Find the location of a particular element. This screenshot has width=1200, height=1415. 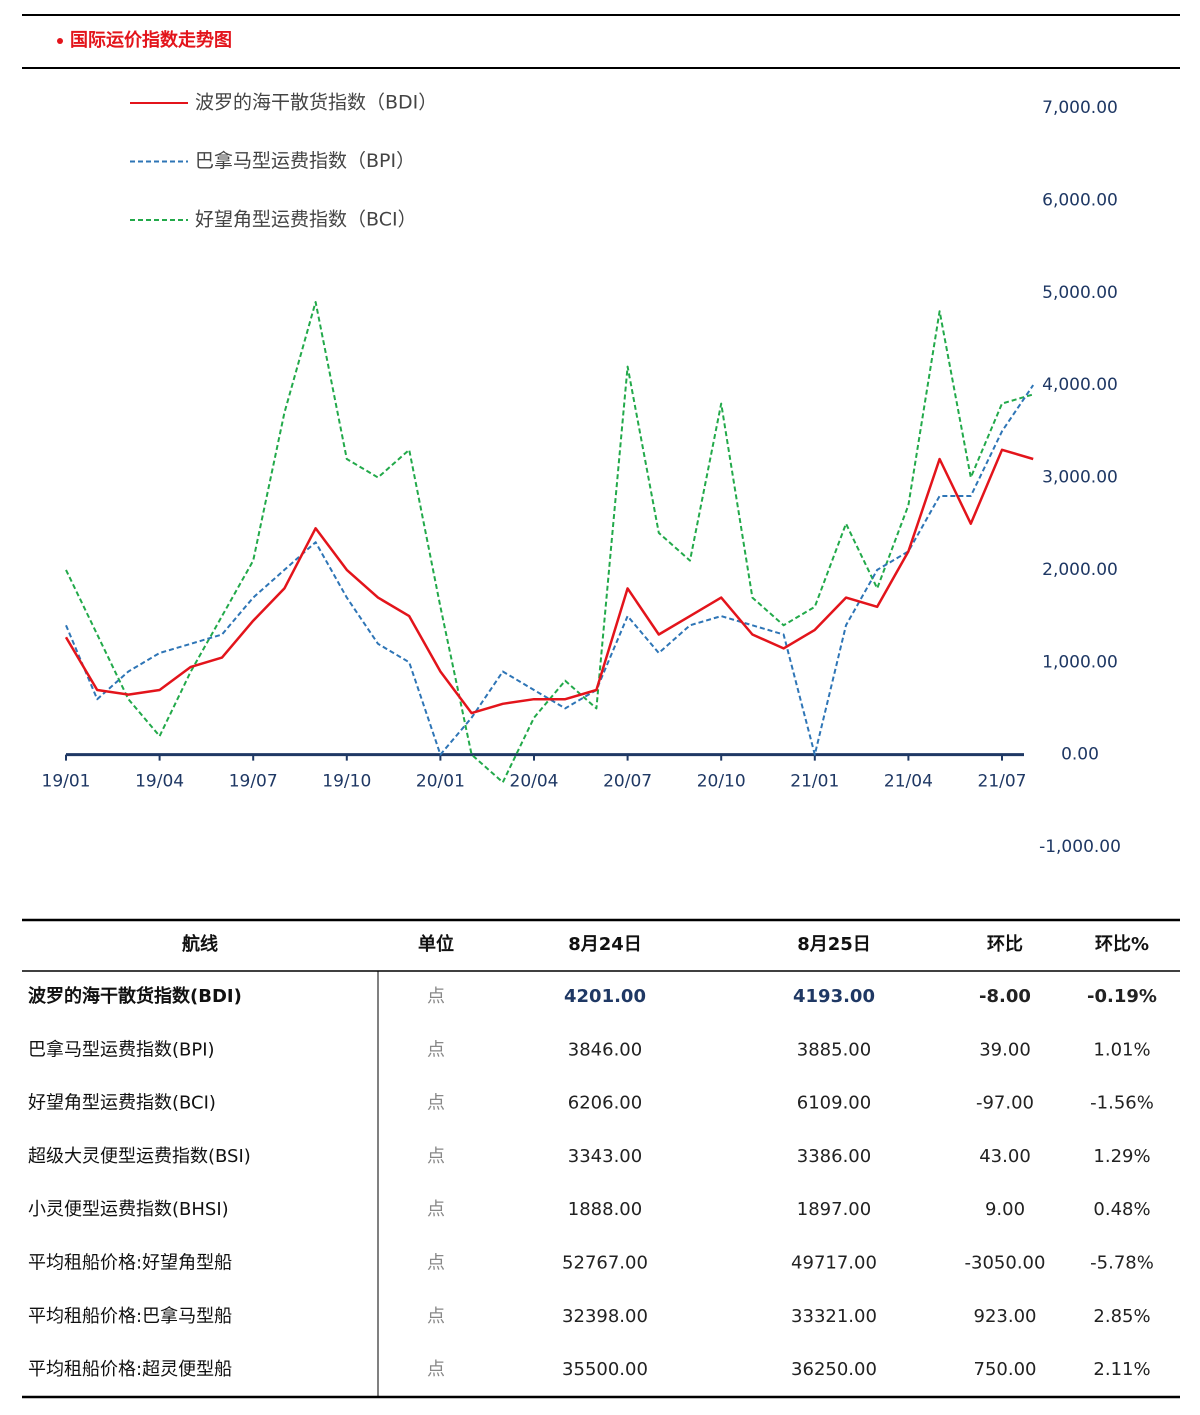

y-tick-label: 7,000.00 is located at coordinates (1080, 108).